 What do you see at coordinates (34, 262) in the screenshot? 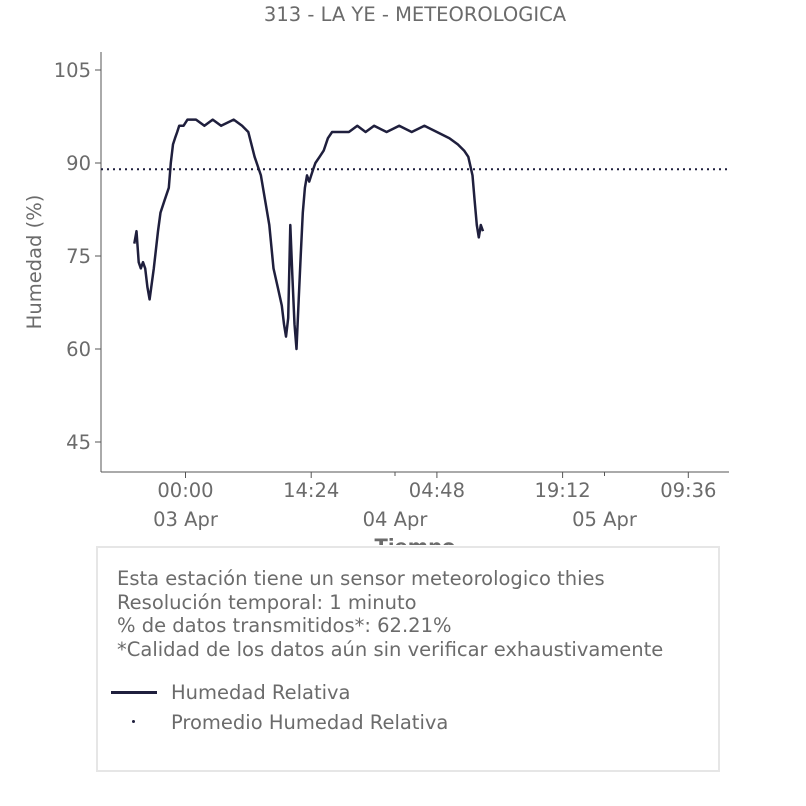
I see `y-axis-label: Humedad (%)` at bounding box center [34, 262].